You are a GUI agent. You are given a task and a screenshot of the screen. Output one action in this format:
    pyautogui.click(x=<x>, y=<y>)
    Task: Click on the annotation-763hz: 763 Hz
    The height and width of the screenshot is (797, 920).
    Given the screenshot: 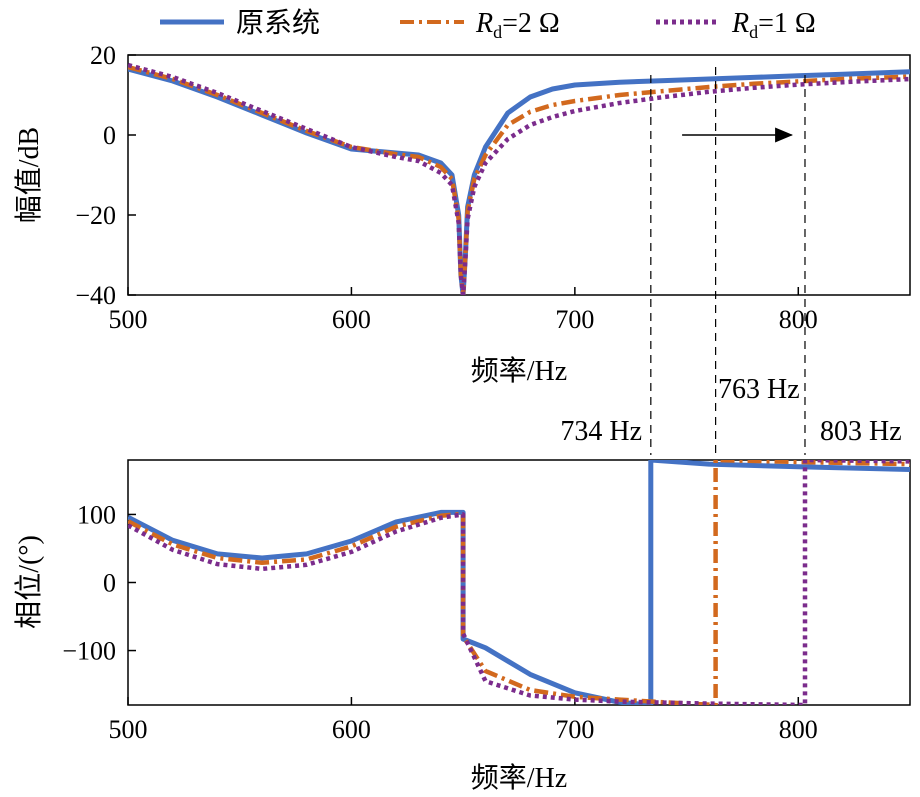 What is the action you would take?
    pyautogui.click(x=759, y=389)
    